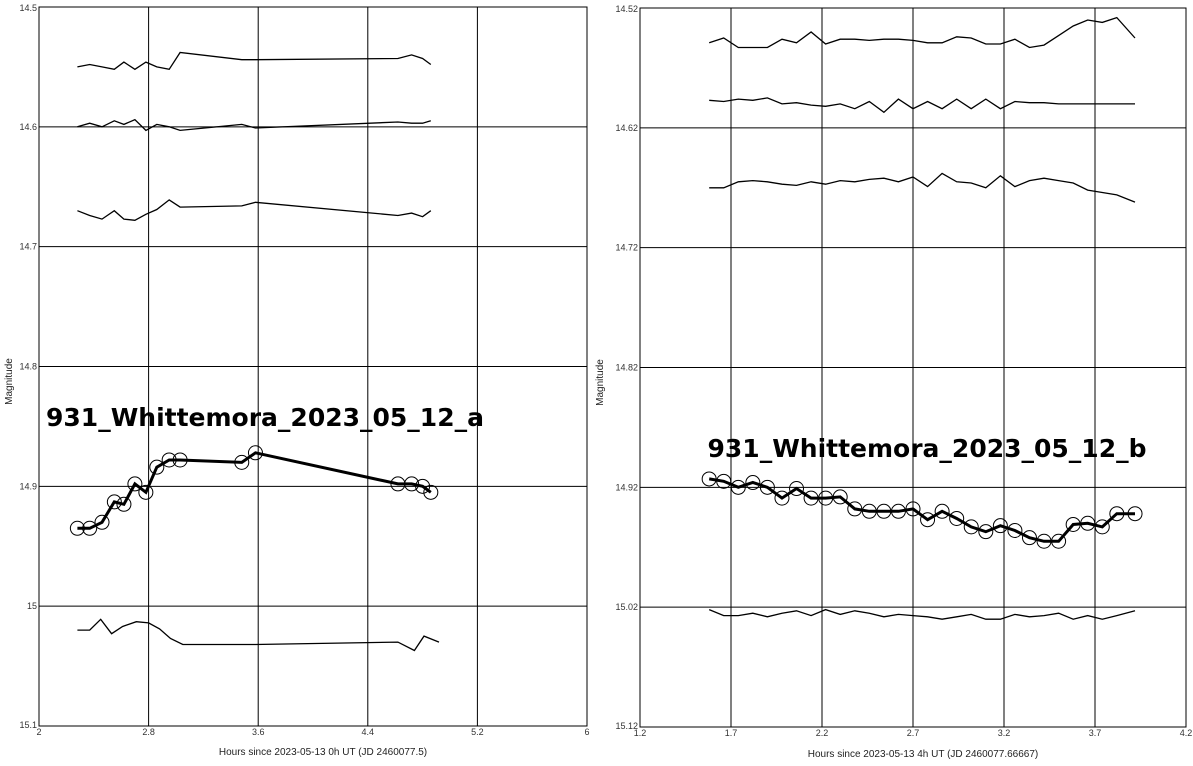 This screenshot has height=766, width=1193. Describe the element at coordinates (626, 9) in the screenshot. I see `y-tick-label: 14.52` at that location.